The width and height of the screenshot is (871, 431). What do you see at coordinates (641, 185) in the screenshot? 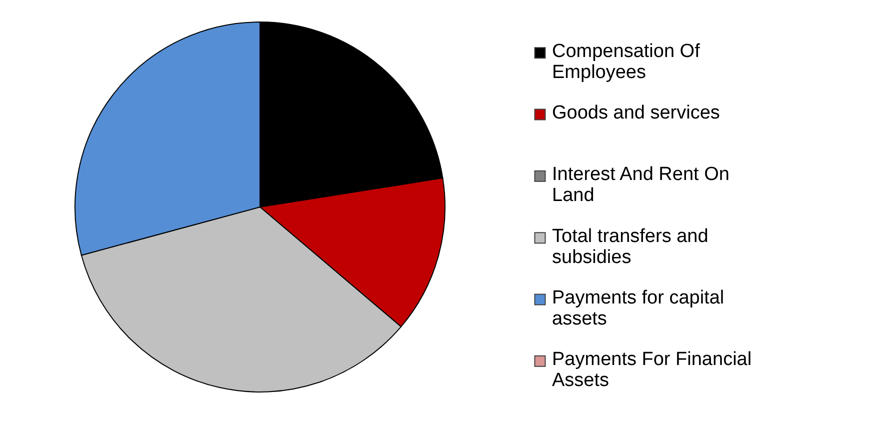
I see `legend-label: Interest And Rent On Land` at bounding box center [641, 185].